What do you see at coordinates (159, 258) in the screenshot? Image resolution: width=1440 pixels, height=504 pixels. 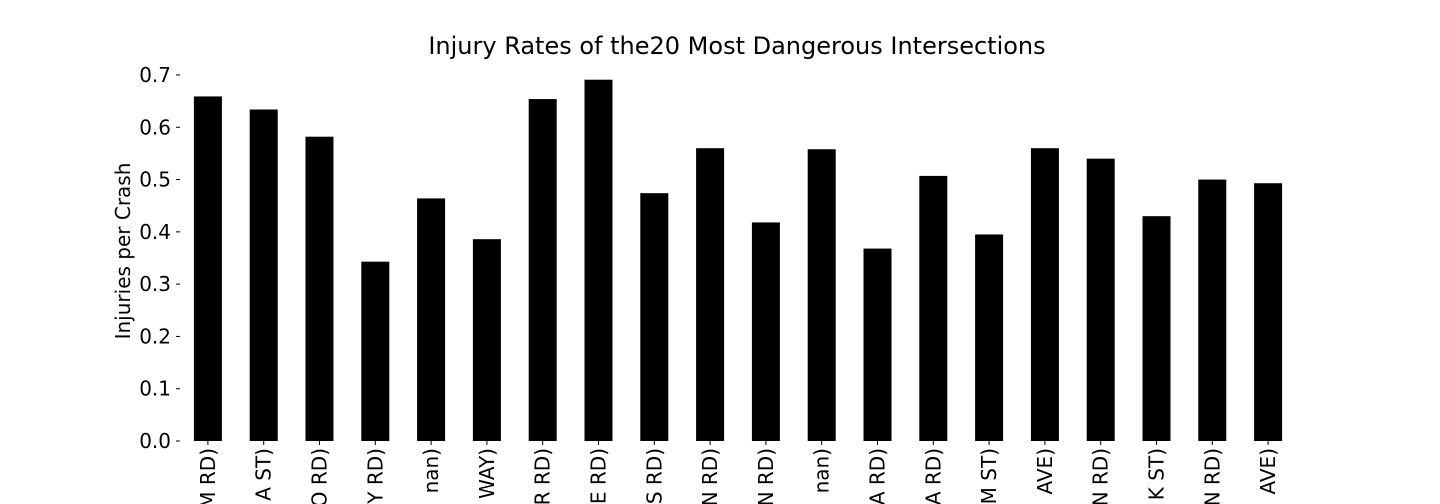 I see `y-axis-ticks: 0.0 0.1 0.2 0.3 0.4 0.5 0.6 0.7` at bounding box center [159, 258].